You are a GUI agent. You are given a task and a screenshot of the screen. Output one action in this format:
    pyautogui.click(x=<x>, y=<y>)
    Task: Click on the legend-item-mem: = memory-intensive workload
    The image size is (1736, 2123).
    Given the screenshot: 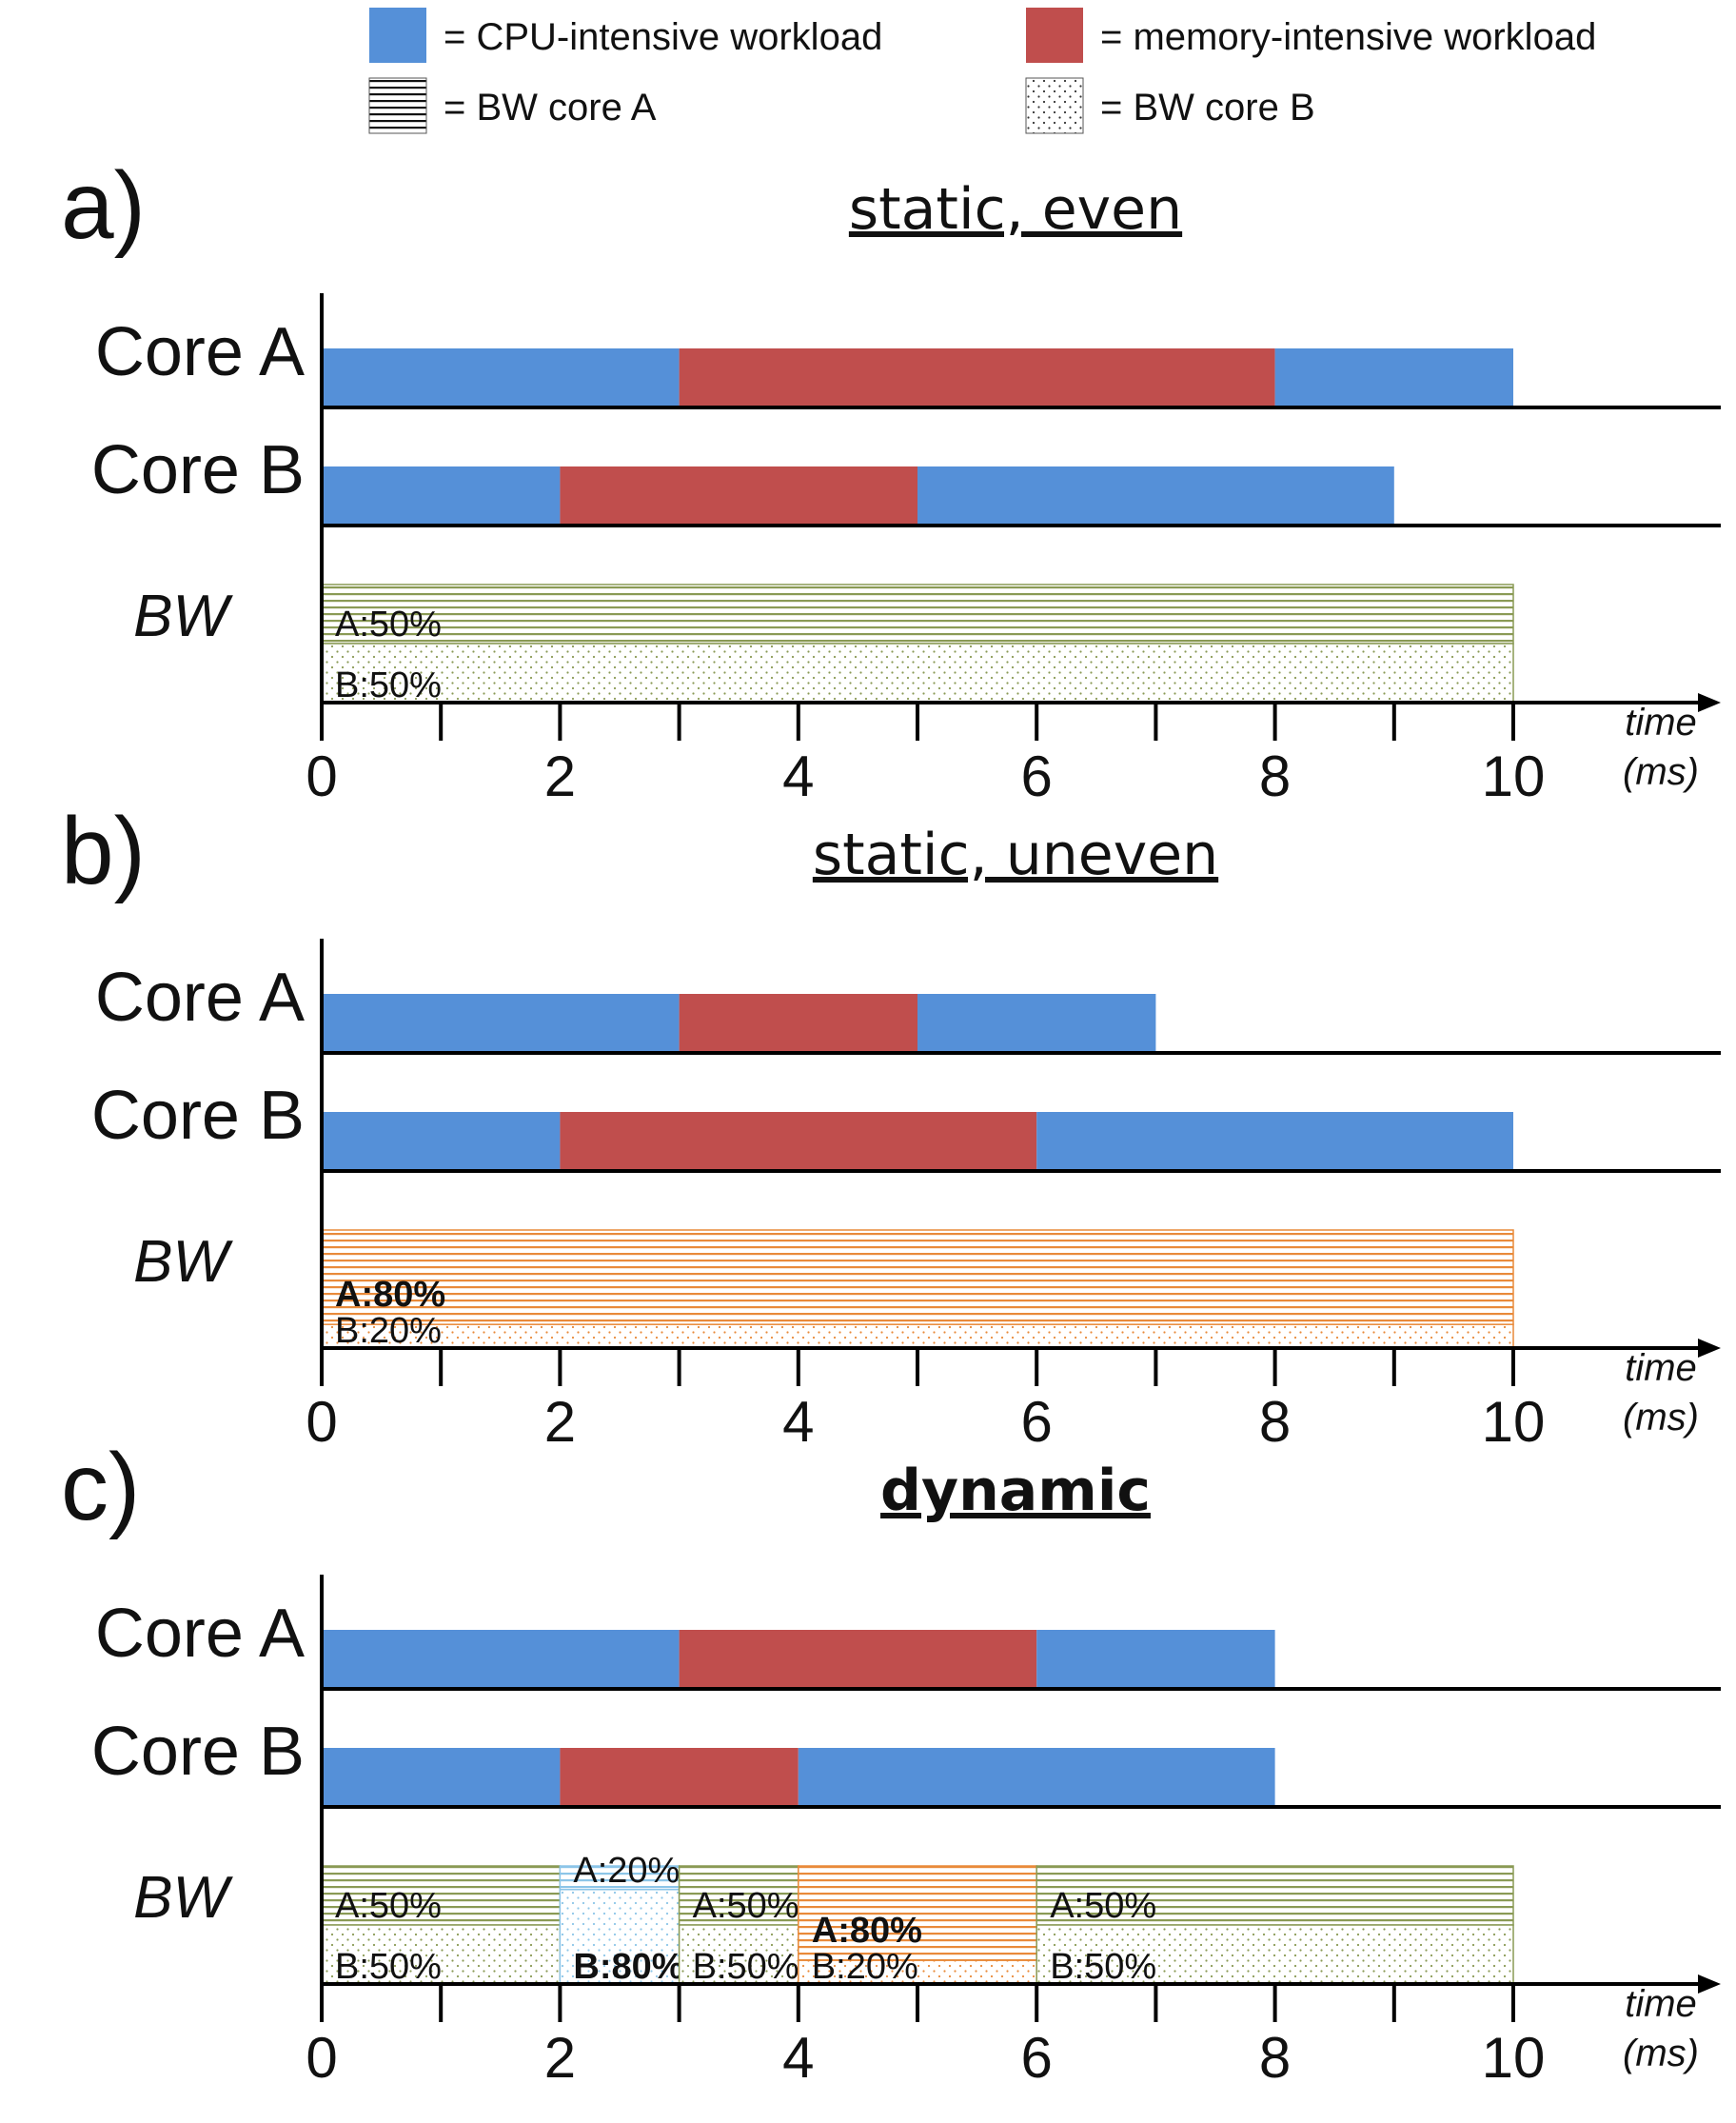 What is the action you would take?
    pyautogui.click(x=1311, y=35)
    